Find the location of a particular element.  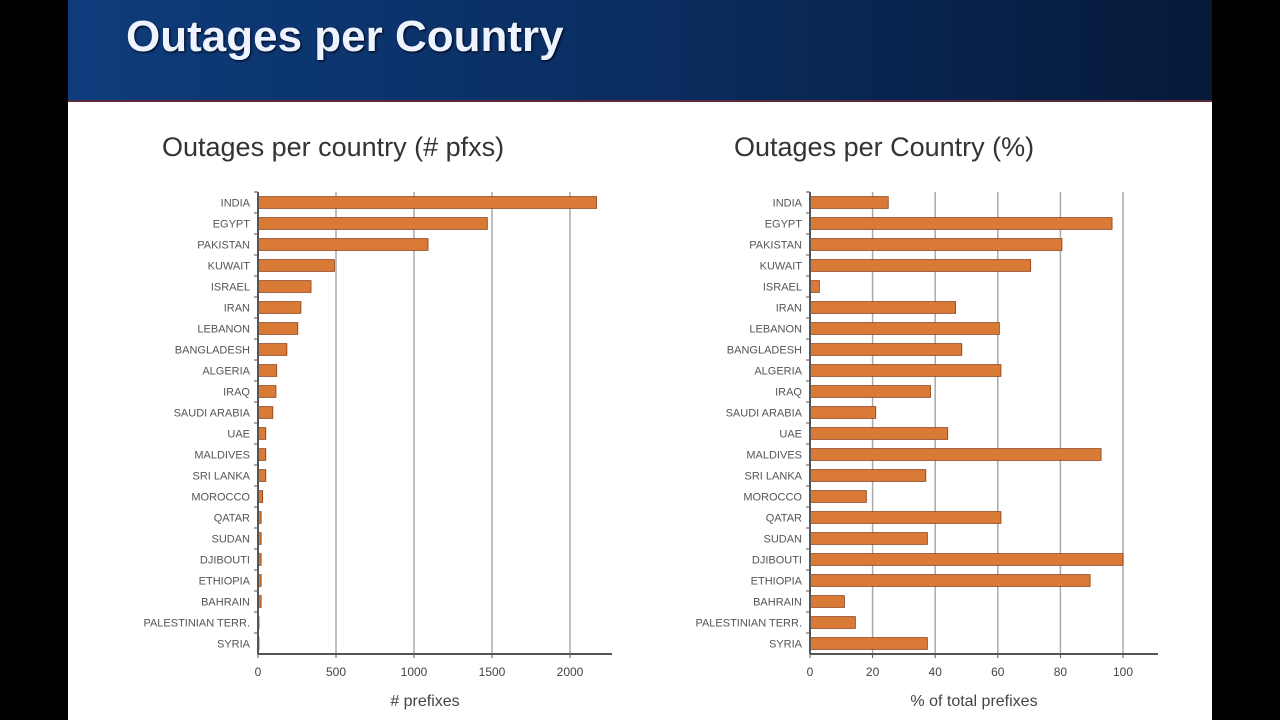

percent-category-label: MALDIVES is located at coordinates (774, 456).